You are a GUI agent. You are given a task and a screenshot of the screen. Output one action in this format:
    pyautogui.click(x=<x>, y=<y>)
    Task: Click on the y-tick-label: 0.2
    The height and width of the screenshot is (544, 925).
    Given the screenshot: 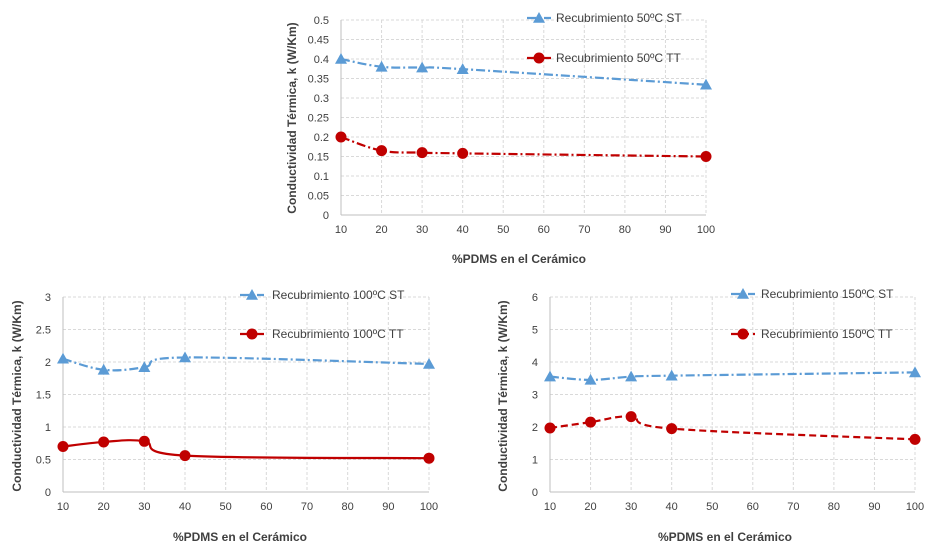 What is the action you would take?
    pyautogui.click(x=321, y=138)
    